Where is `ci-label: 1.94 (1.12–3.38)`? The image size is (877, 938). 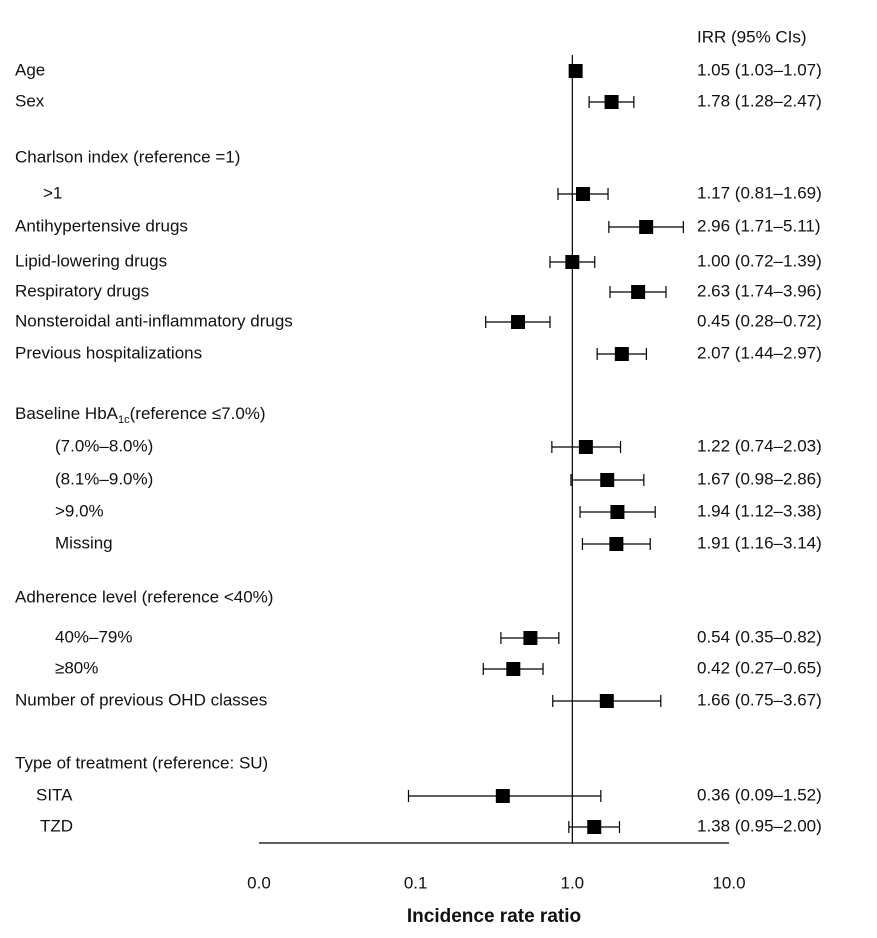 ci-label: 1.94 (1.12–3.38) is located at coordinates (759, 510).